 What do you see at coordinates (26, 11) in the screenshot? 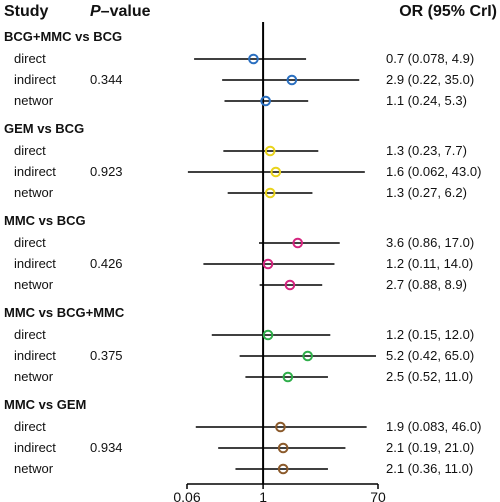
I see `header-study: Study` at bounding box center [26, 11].